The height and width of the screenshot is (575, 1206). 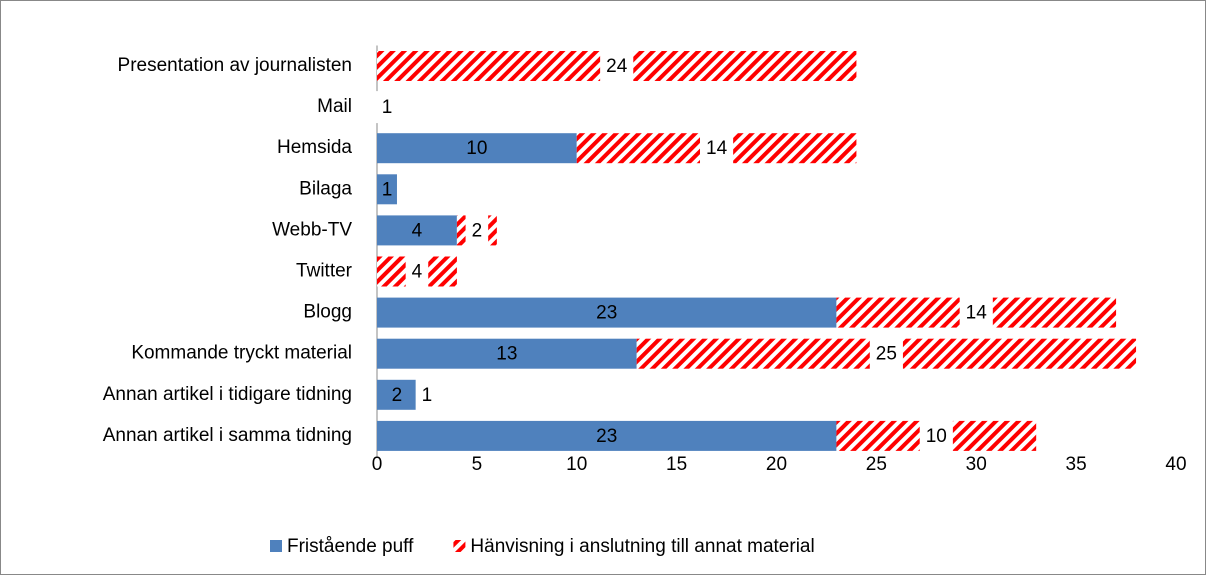 What do you see at coordinates (241, 353) in the screenshot?
I see `y-tick-label: Kommande tryckt material` at bounding box center [241, 353].